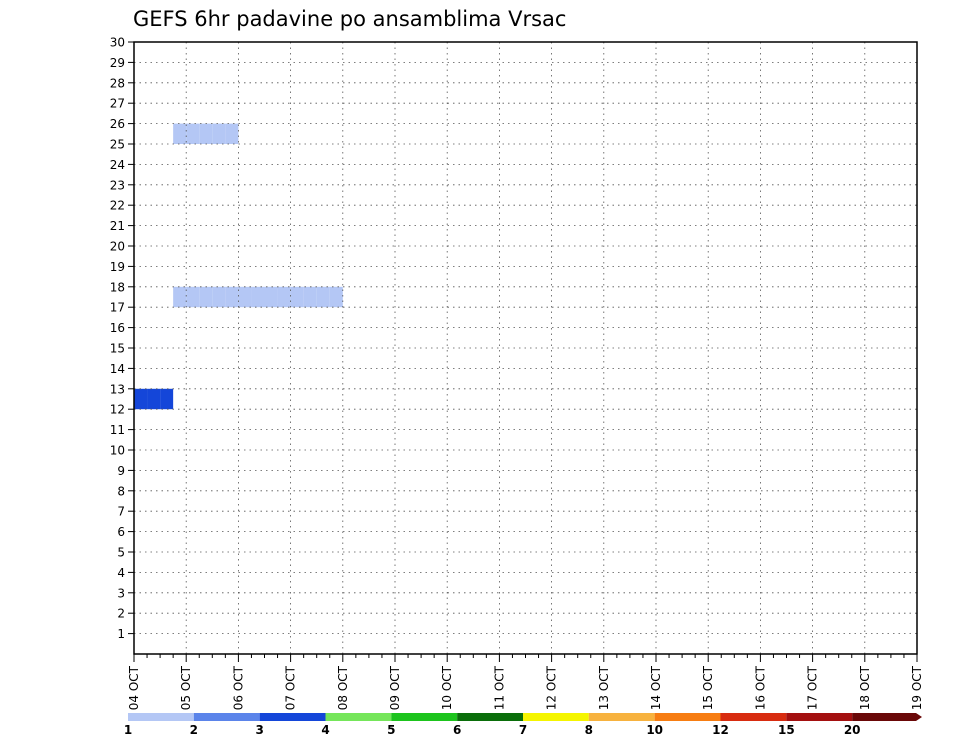  What do you see at coordinates (238, 266) in the screenshot?
I see `data-cells` at bounding box center [238, 266].